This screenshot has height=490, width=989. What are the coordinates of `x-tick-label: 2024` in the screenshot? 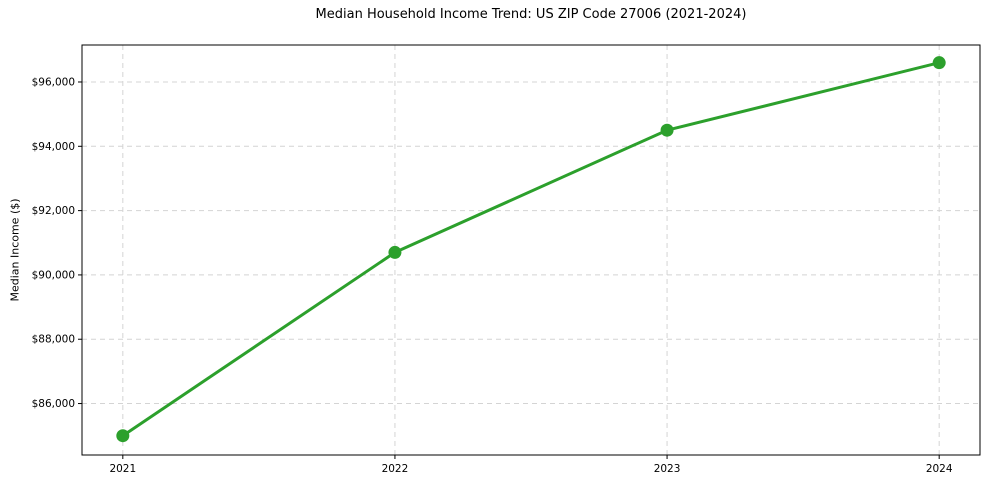 It's located at (939, 469).